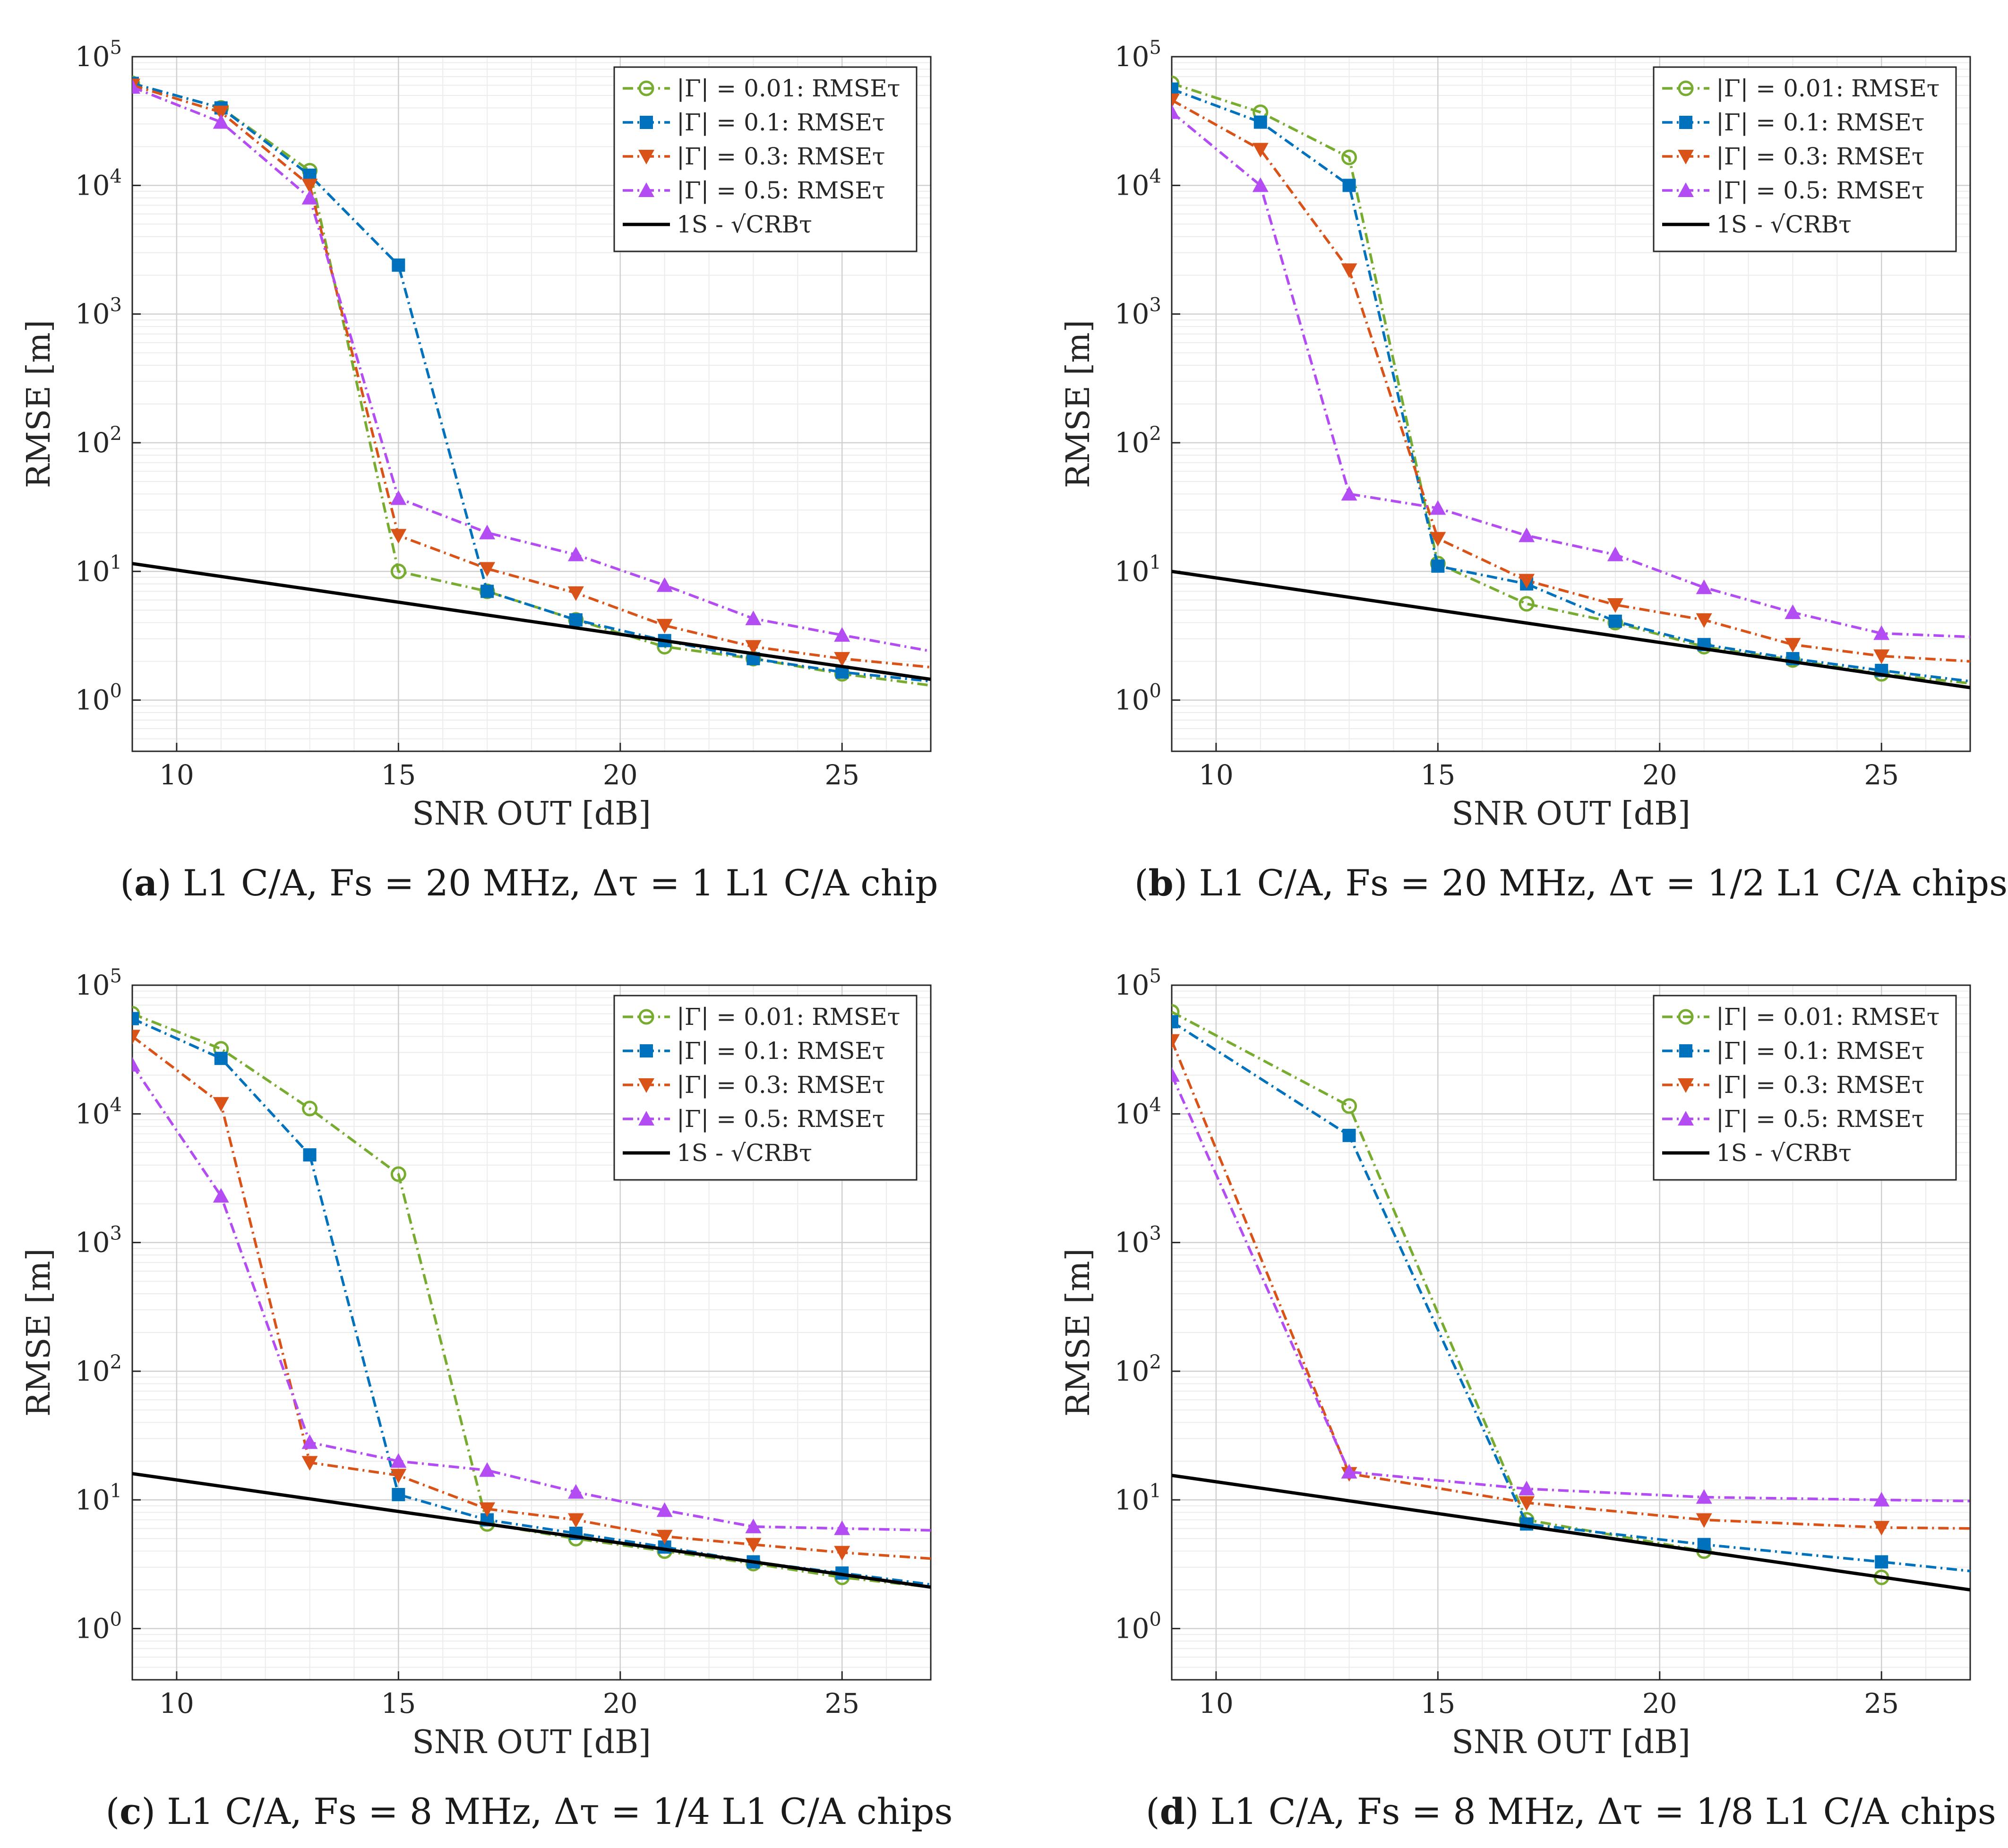 This screenshot has height=1848, width=2008. I want to click on y-tick-label: 10¹, so click(99, 1498).